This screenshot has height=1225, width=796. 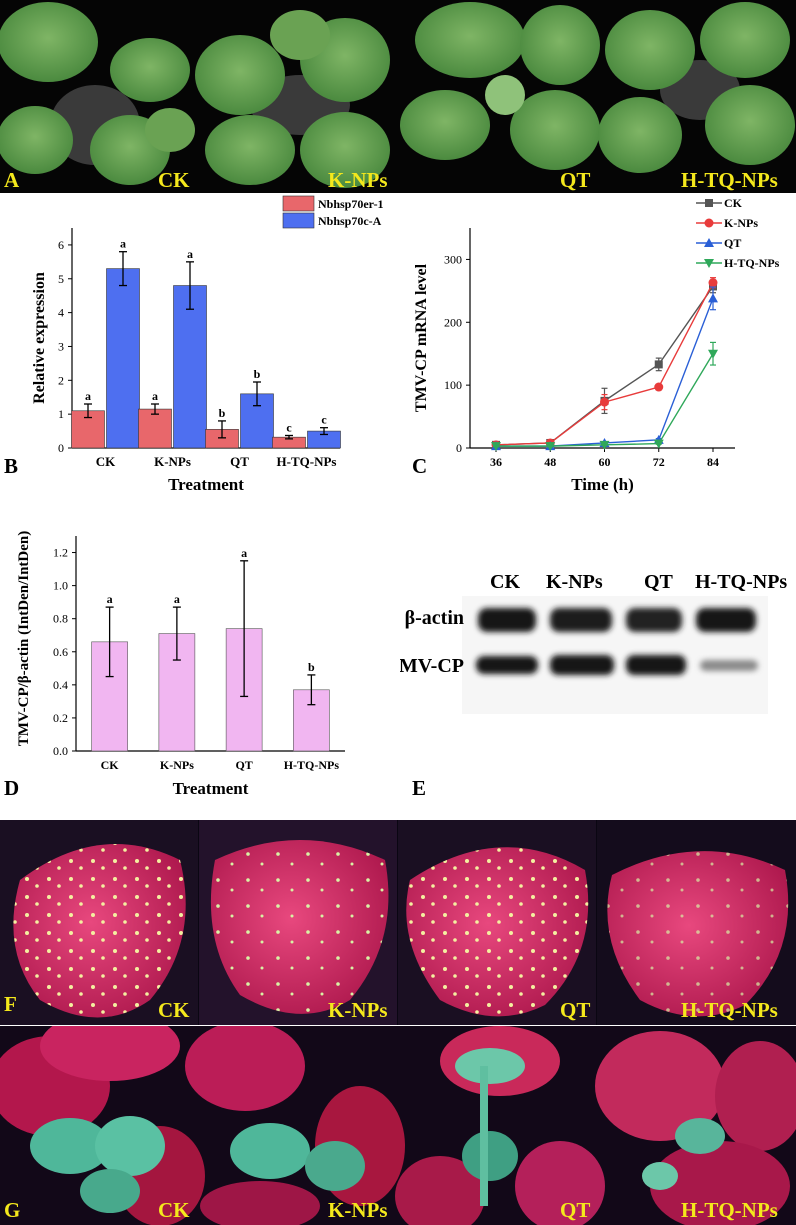 I want to click on label-g-k-nps: K-NPs, so click(x=358, y=1210).